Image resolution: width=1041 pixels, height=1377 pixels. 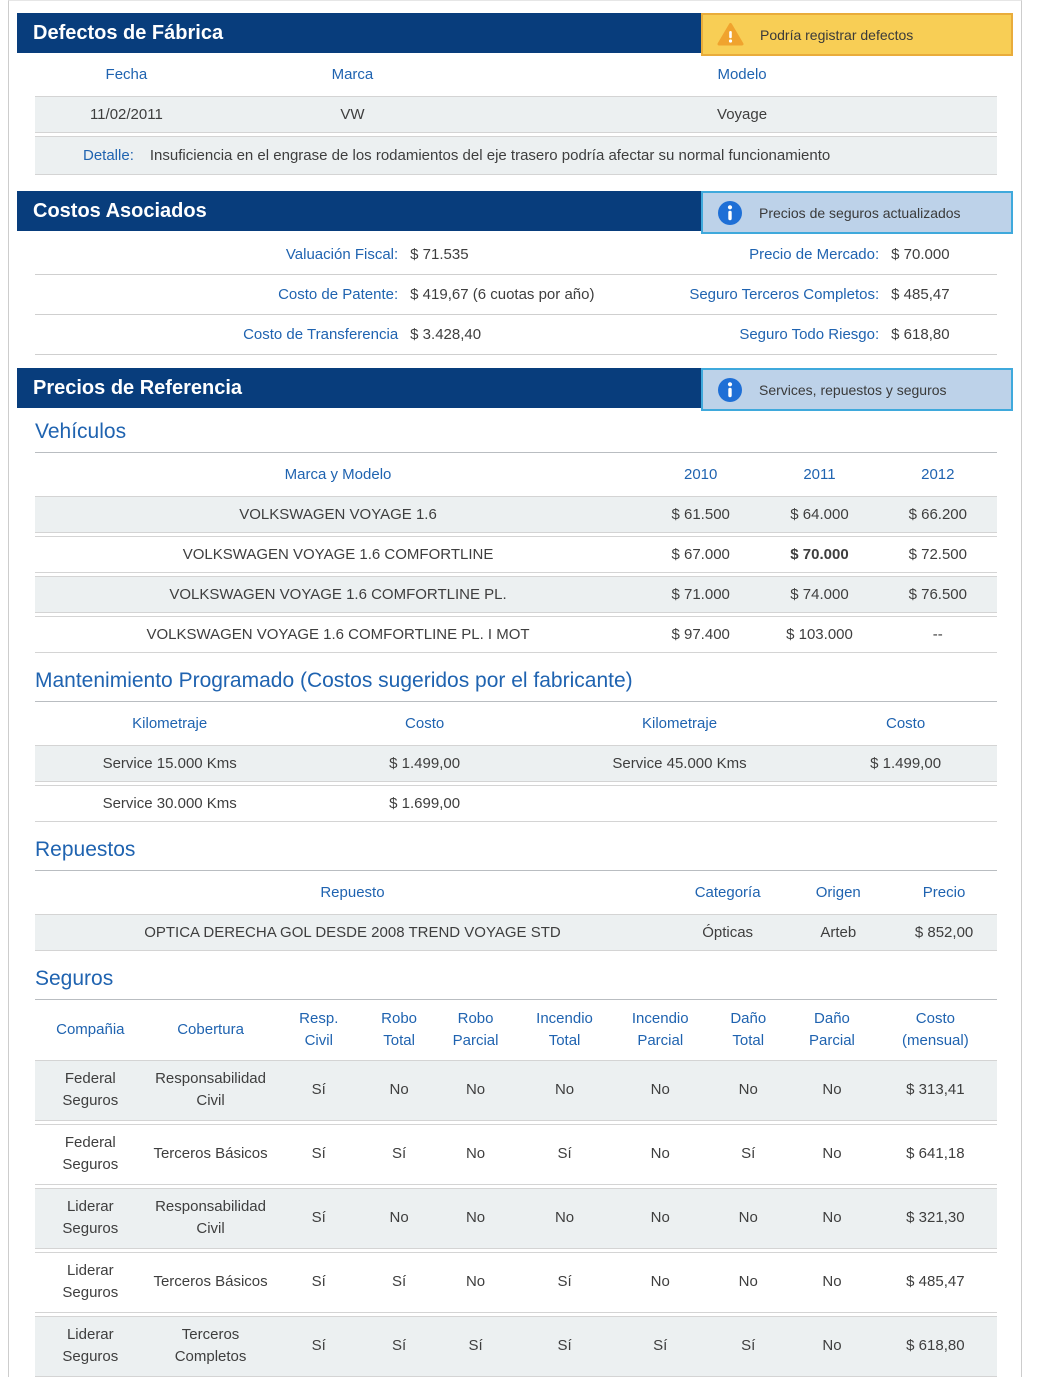 What do you see at coordinates (516, 854) in the screenshot?
I see `parts-subtitle: Repuestos` at bounding box center [516, 854].